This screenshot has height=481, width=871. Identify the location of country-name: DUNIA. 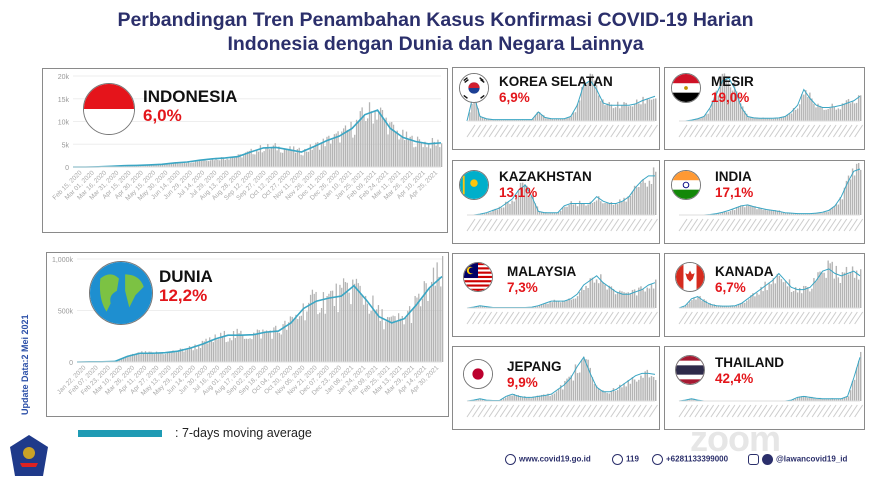
(186, 276).